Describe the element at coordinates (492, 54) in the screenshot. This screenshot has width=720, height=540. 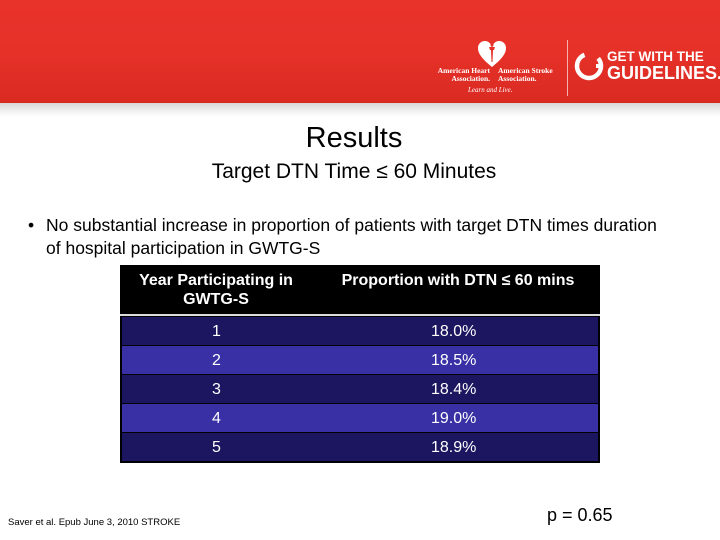
I see `heart-torch-icon` at that location.